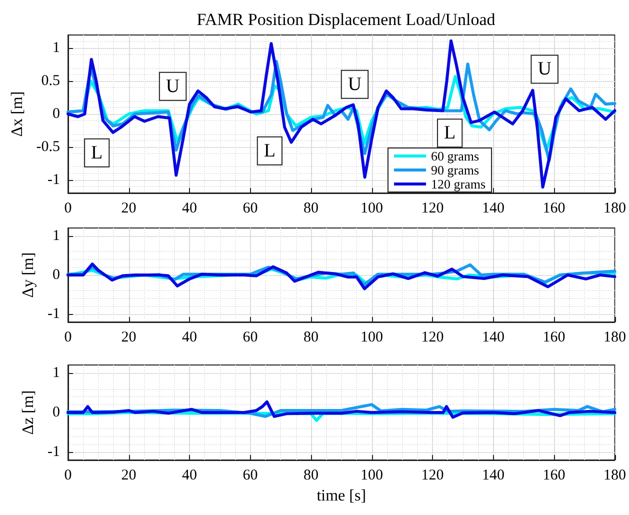 The width and height of the screenshot is (629, 515). I want to click on y-tick-label: -0.5, so click(48, 146).